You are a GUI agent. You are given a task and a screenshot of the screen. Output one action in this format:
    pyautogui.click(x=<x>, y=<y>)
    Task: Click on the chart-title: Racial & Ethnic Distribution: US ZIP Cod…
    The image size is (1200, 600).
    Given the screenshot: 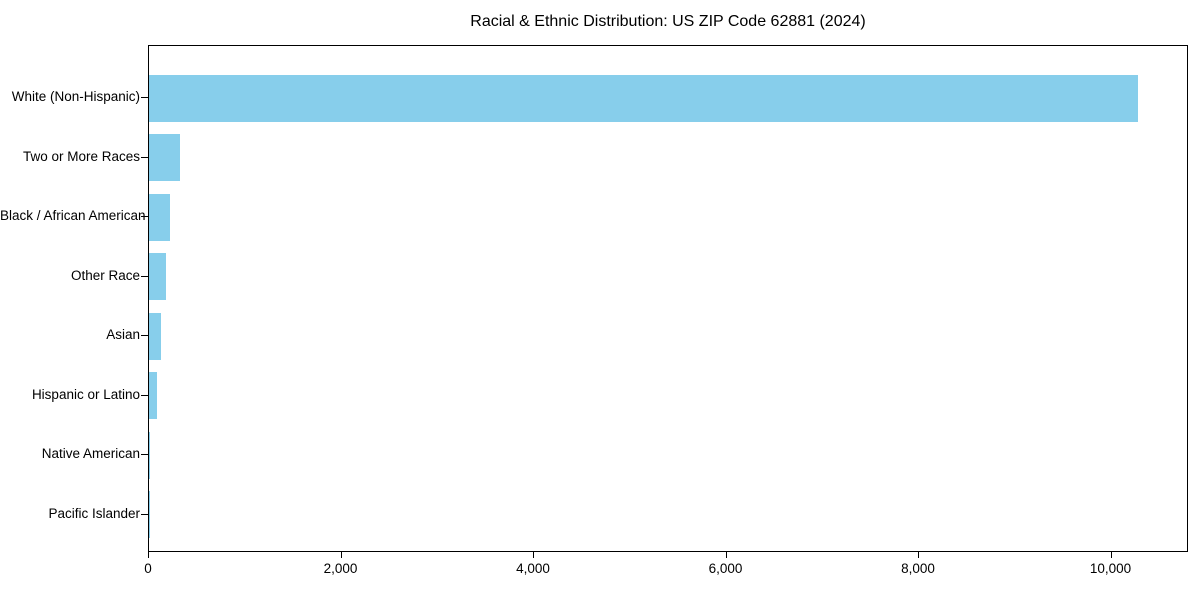 What is the action you would take?
    pyautogui.click(x=668, y=21)
    